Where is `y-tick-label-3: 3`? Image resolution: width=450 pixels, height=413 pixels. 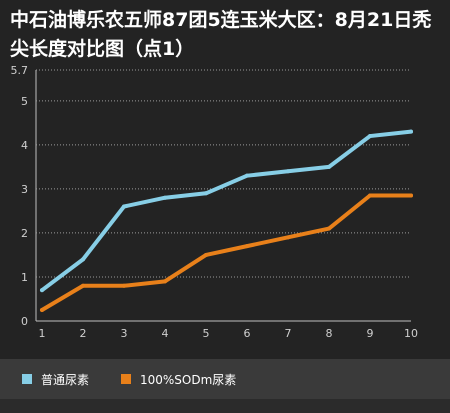
y-tick-label-3: 3 is located at coordinates (24, 189).